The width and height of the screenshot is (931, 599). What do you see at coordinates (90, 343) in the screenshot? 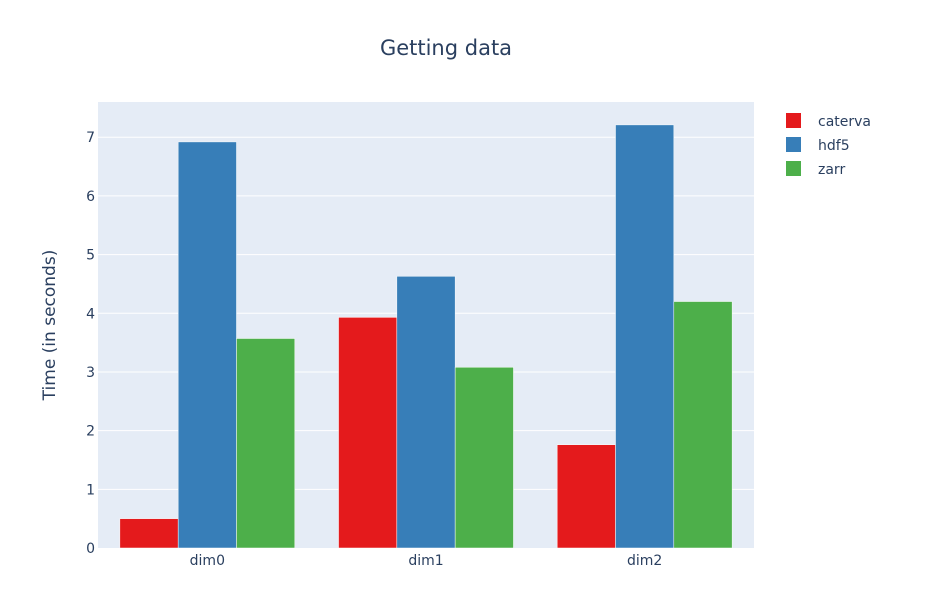
I see `y-axis-ticks: 0 1 2 3 4 5 6 7` at bounding box center [90, 343].